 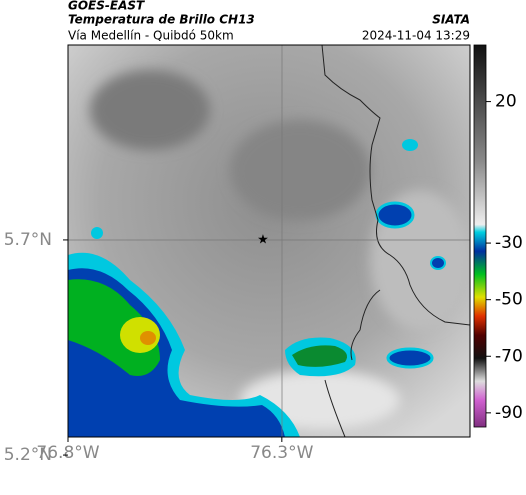 I want to click on colorbar, so click(x=480, y=236).